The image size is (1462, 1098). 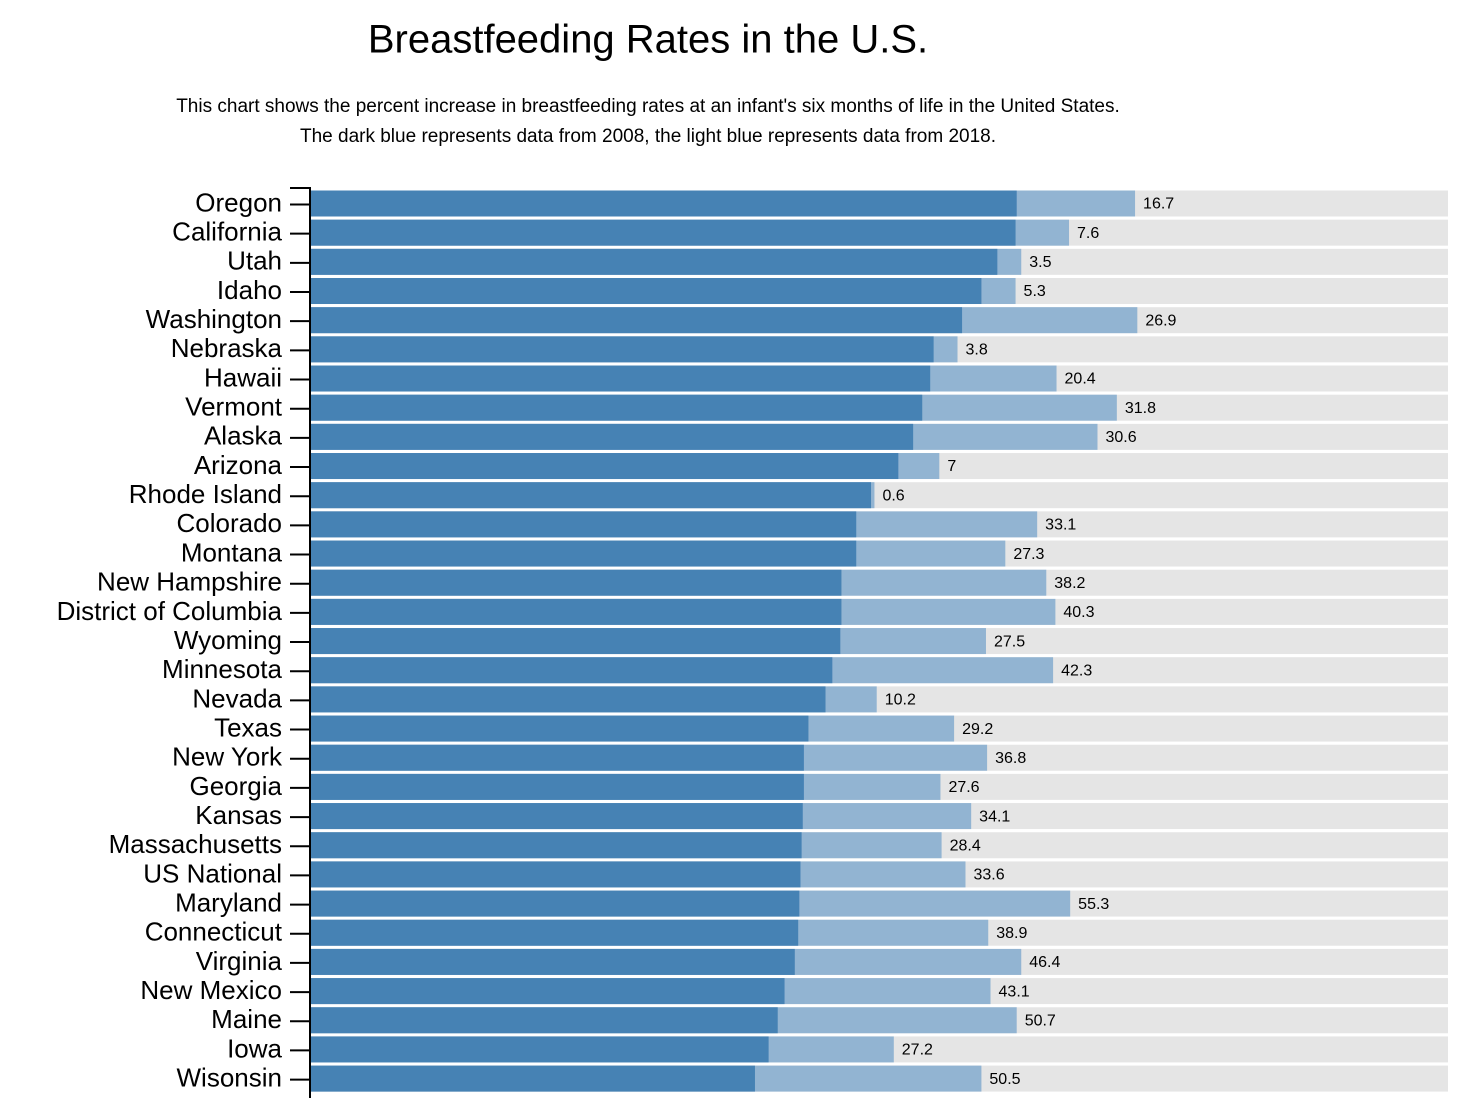 I want to click on category-label: Colorado, so click(x=229, y=523).